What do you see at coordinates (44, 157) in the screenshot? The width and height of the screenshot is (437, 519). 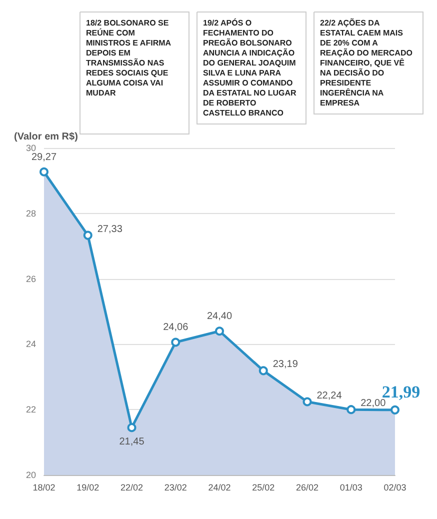 I see `data-label: 29,27` at bounding box center [44, 157].